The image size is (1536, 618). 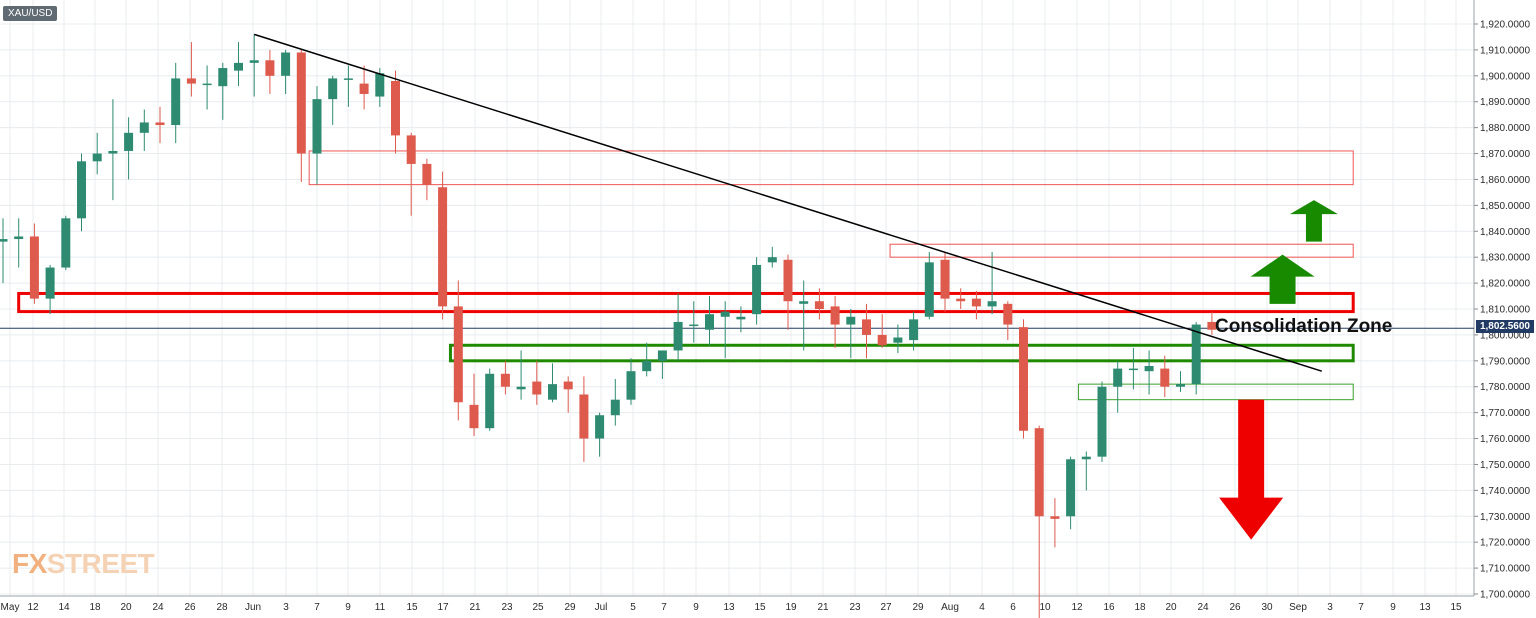 I want to click on x-tick-label: 27, so click(x=886, y=607).